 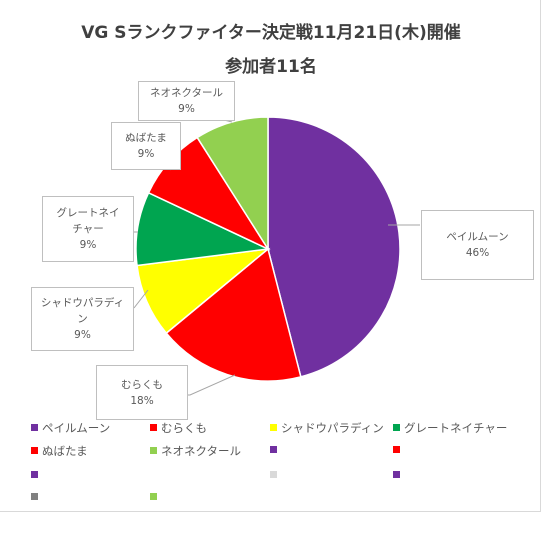 I want to click on legend-label: ネオネクタール, so click(x=201, y=451).